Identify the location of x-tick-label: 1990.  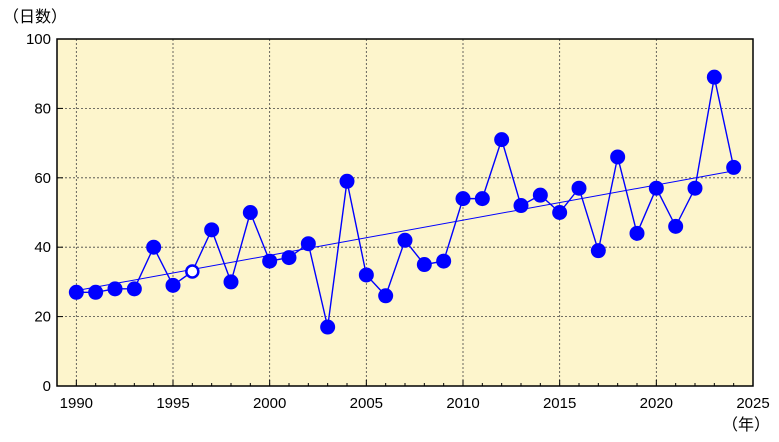
(76, 403).